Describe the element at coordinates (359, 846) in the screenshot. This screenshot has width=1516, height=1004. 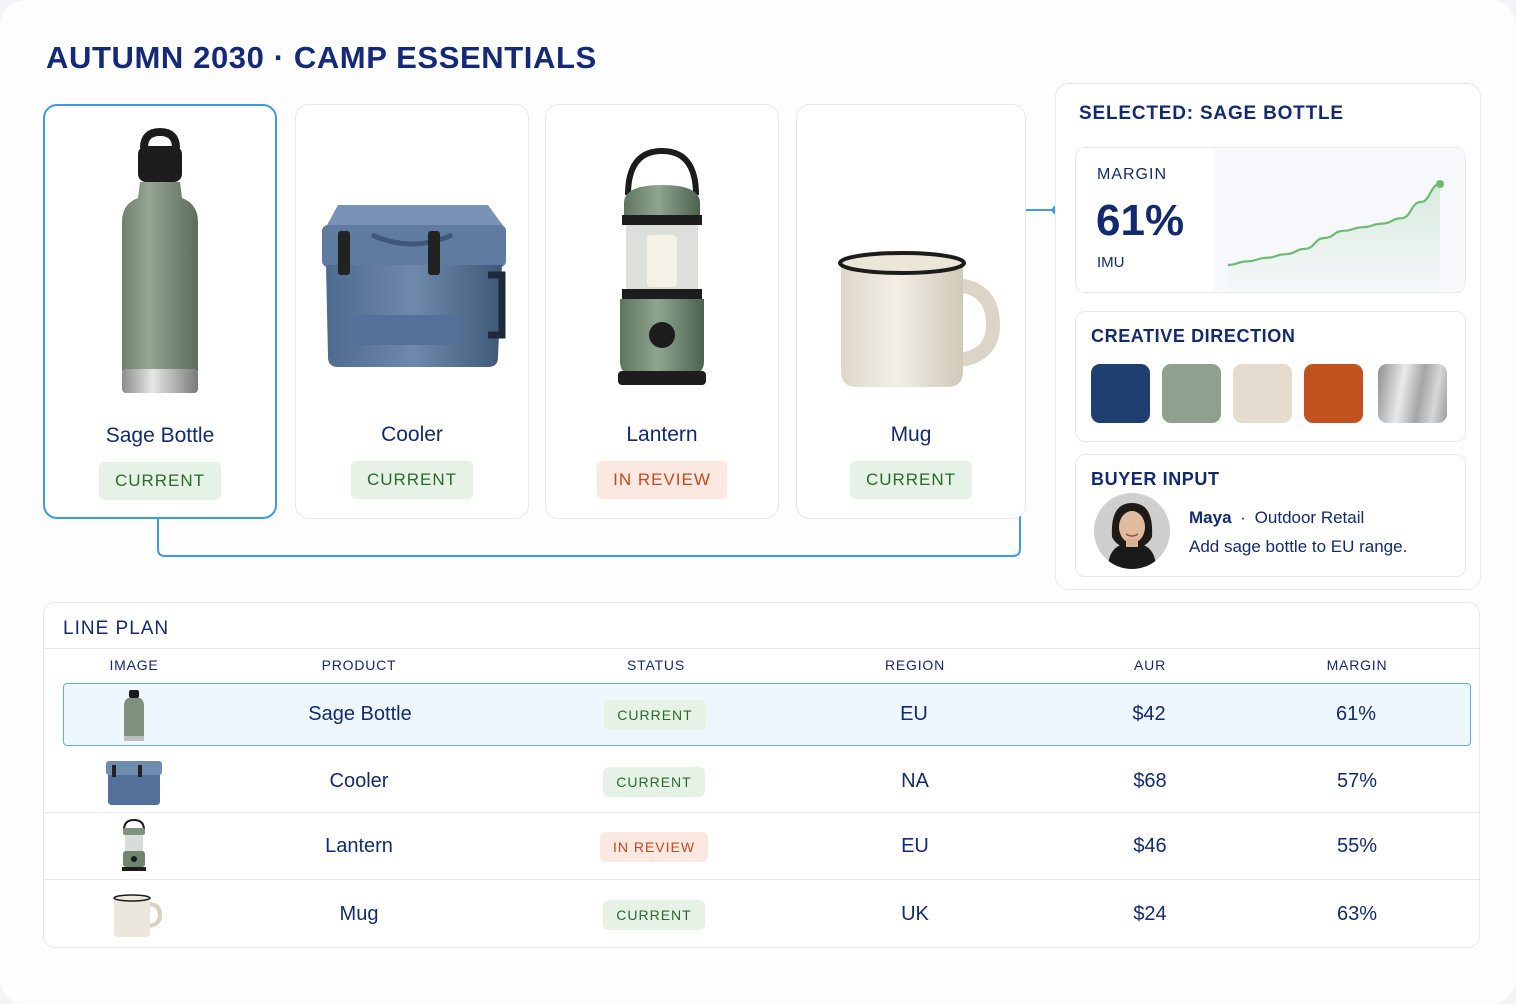
I see `cell-product: Lantern` at that location.